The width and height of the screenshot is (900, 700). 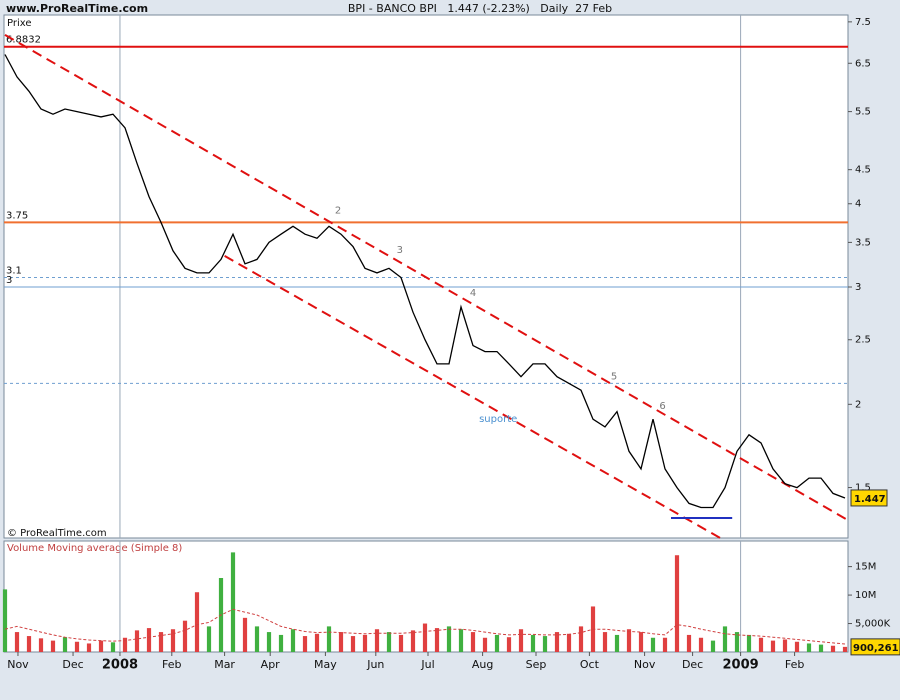 What do you see at coordinates (614, 377) in the screenshot?
I see `annotation: 5` at bounding box center [614, 377].